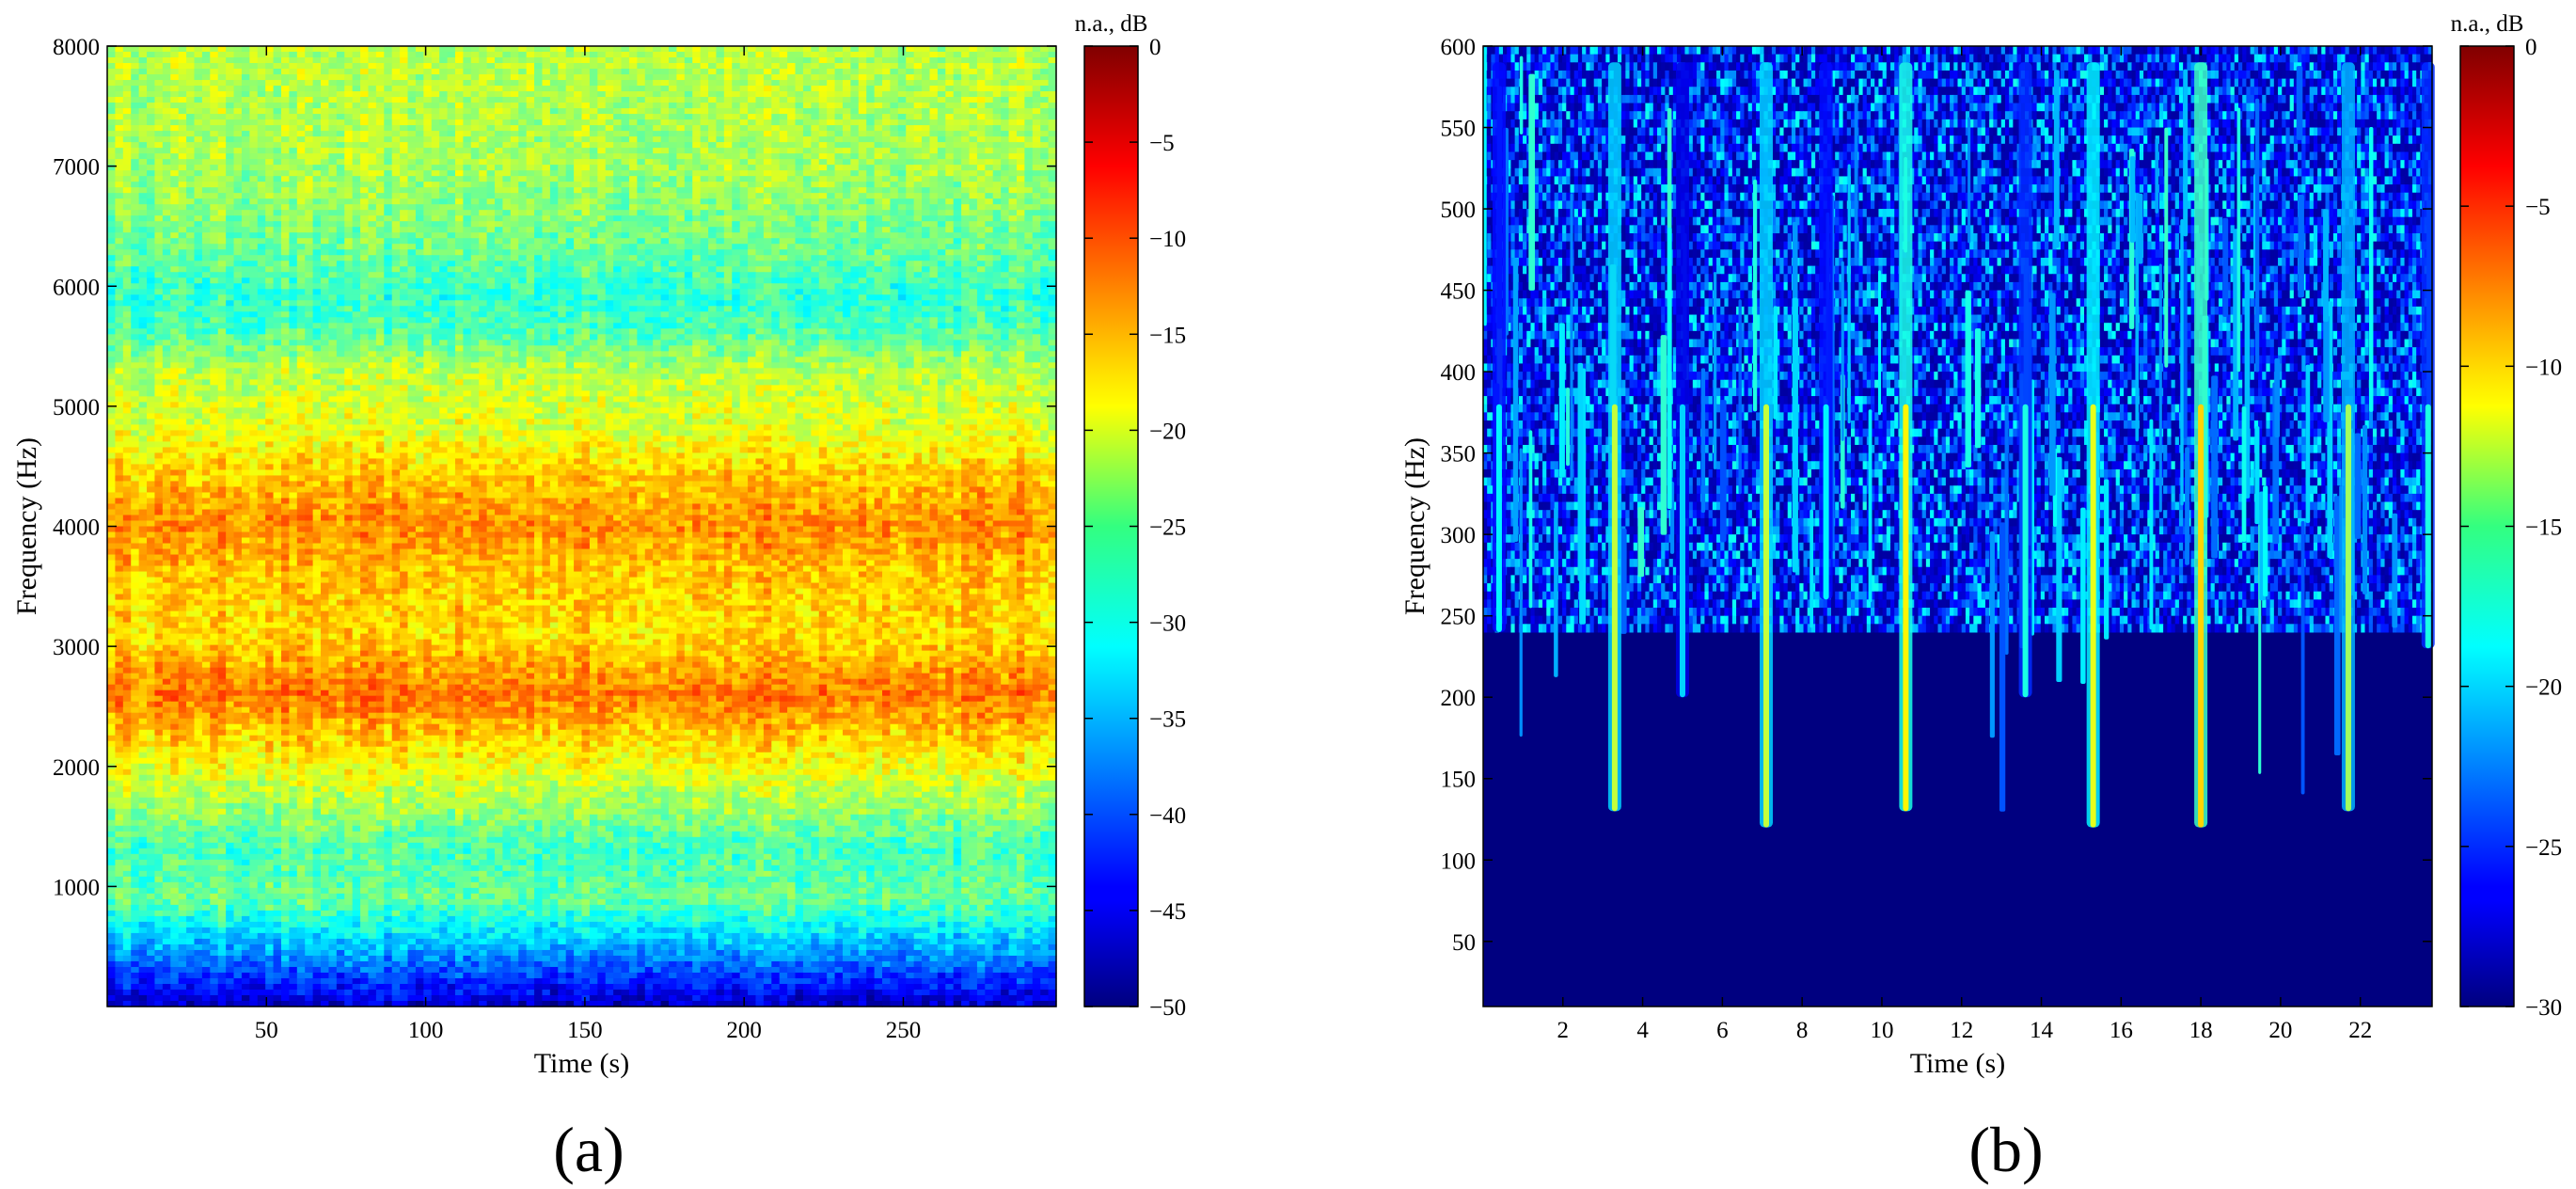 This screenshot has width=2576, height=1189. I want to click on colorbar-b, so click(2487, 526).